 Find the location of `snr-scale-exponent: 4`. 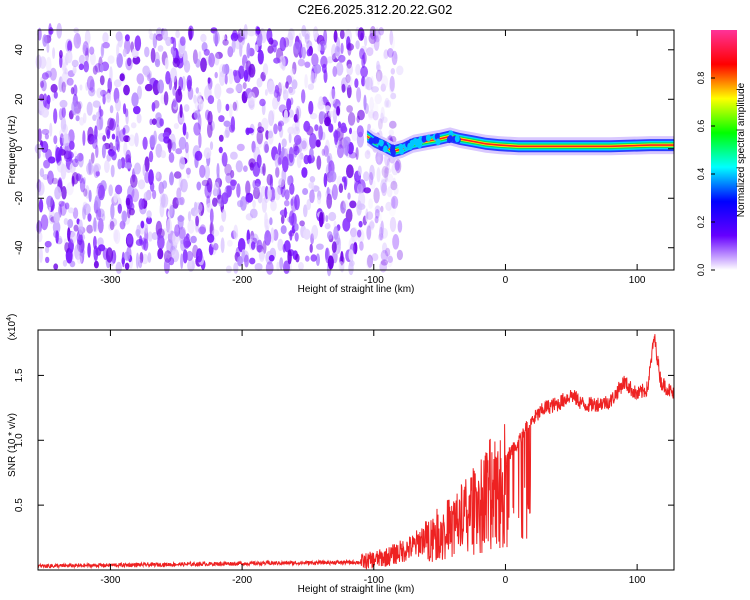

snr-scale-exponent: 4 is located at coordinates (9, 319).